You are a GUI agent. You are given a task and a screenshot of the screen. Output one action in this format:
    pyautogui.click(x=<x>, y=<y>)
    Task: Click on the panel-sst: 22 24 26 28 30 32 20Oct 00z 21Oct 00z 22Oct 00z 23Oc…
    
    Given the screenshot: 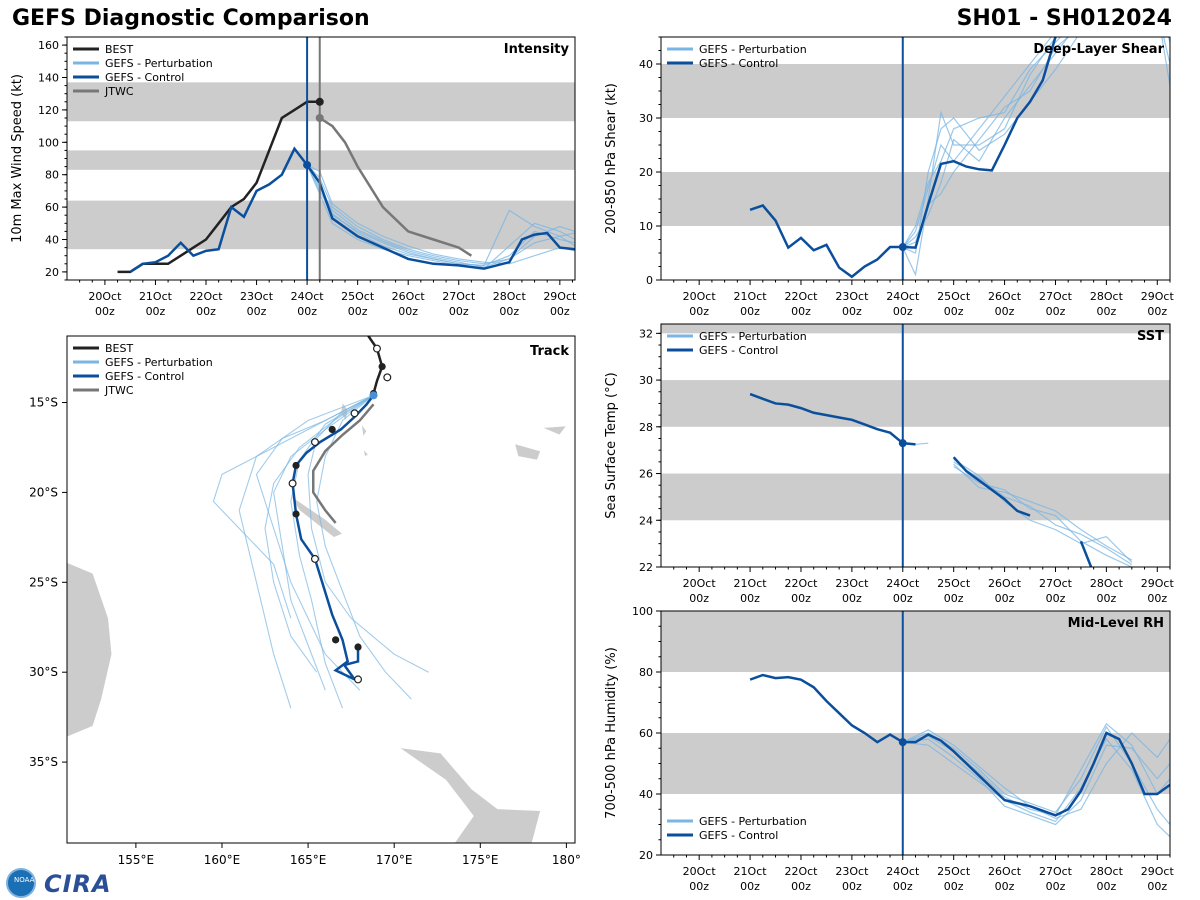 What is the action you would take?
    pyautogui.click(x=889, y=464)
    